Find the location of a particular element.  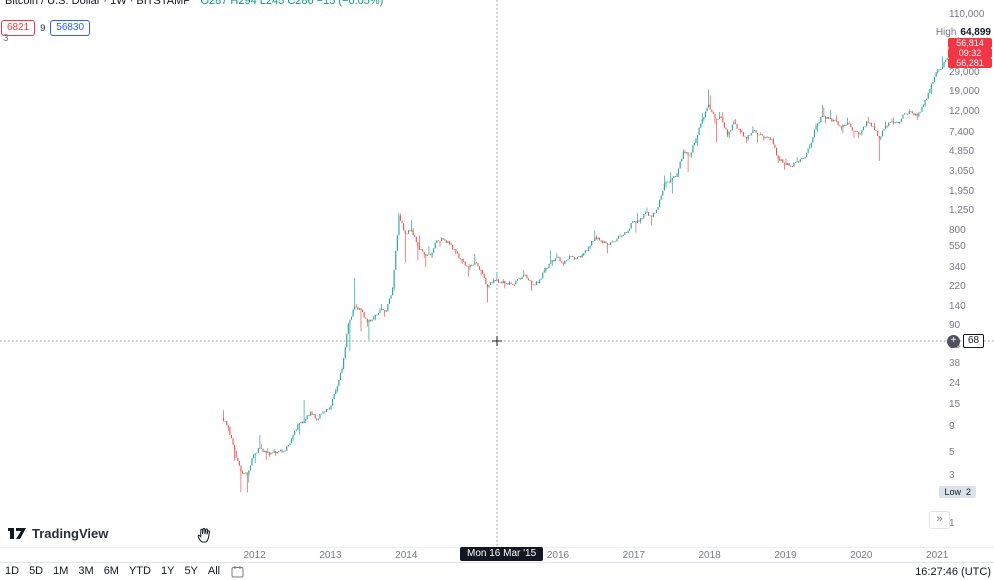

range-buttons: 1D 5D 1M 3M 6M YTD 1Y 5Y All is located at coordinates (112, 571).